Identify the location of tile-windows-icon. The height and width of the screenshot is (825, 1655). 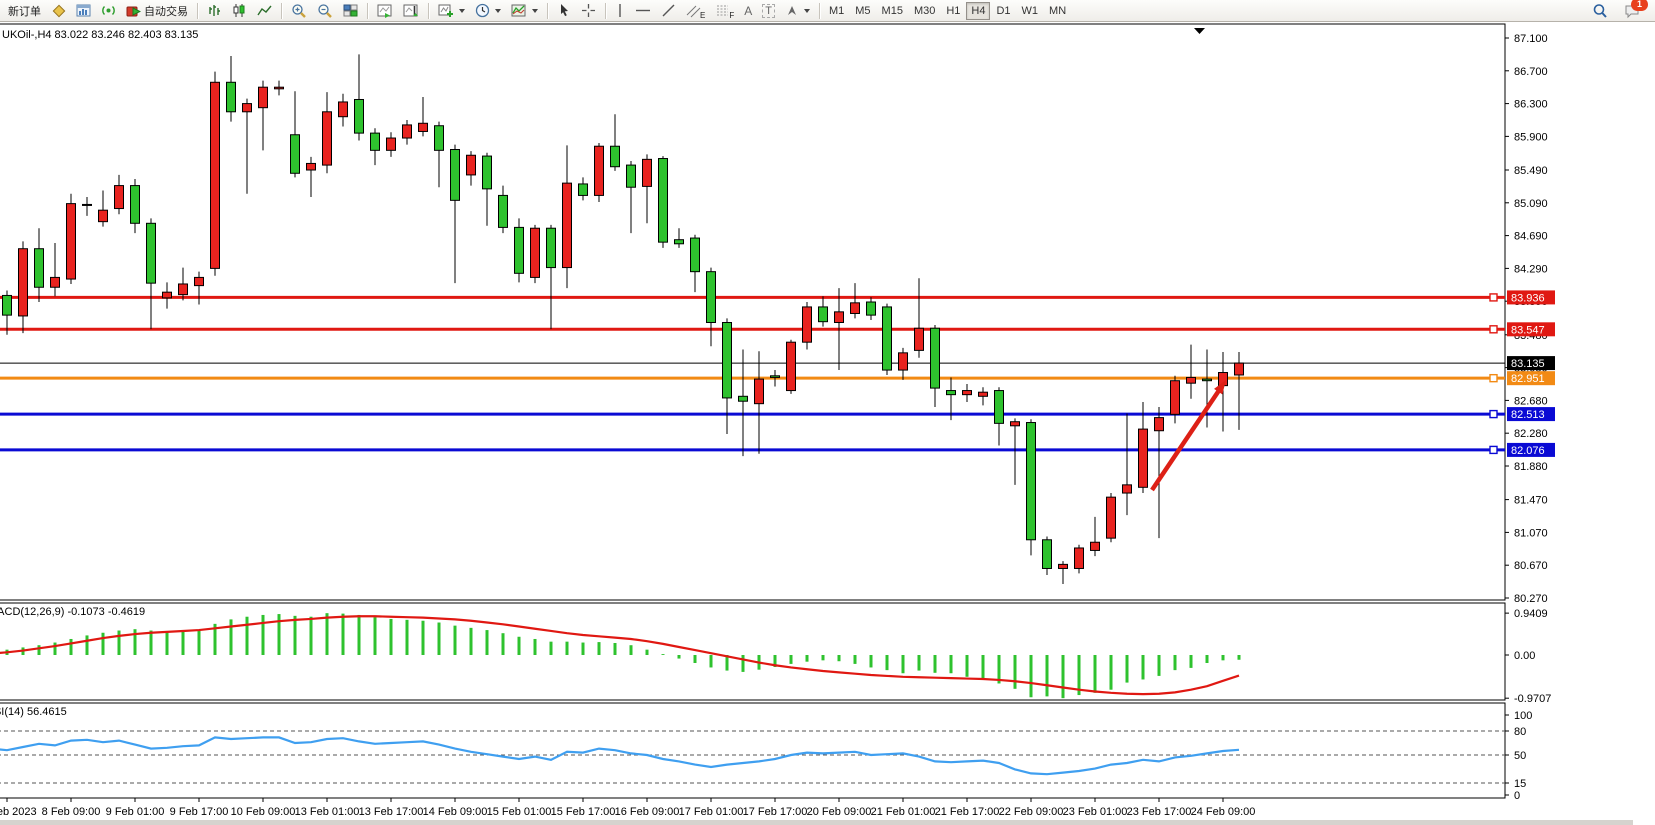
(350, 10).